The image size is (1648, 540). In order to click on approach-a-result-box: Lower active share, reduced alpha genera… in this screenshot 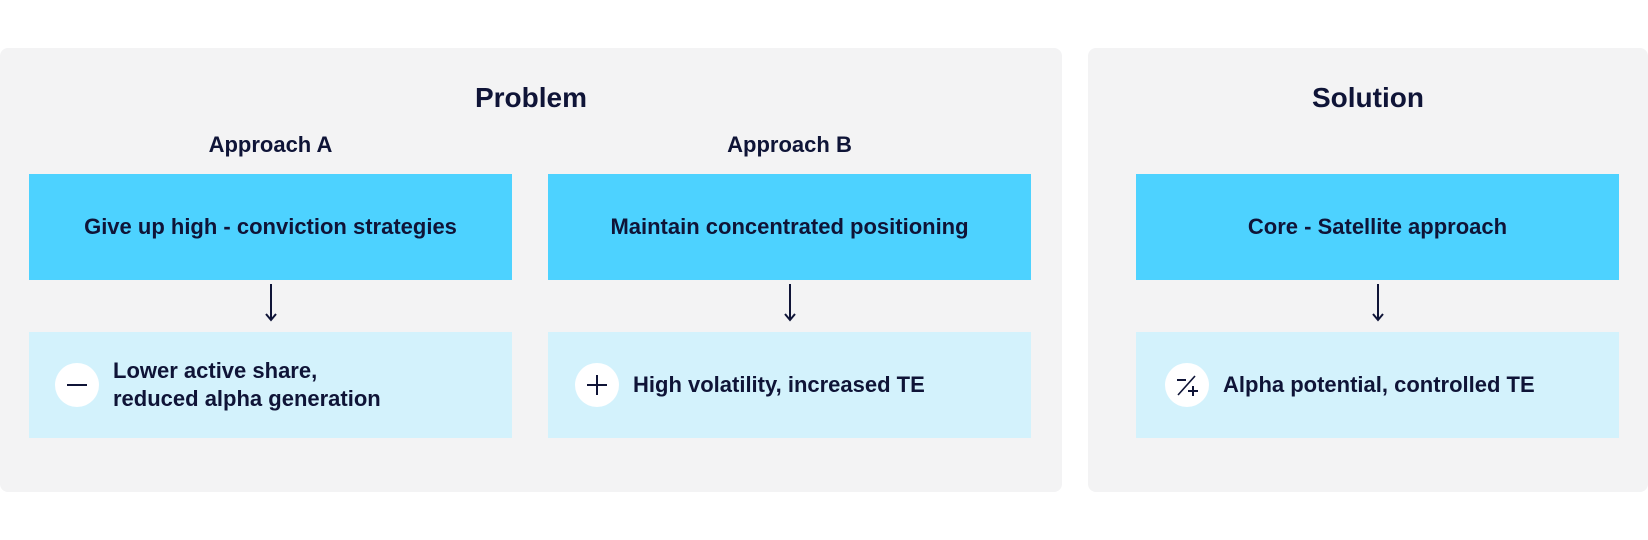, I will do `click(270, 385)`.